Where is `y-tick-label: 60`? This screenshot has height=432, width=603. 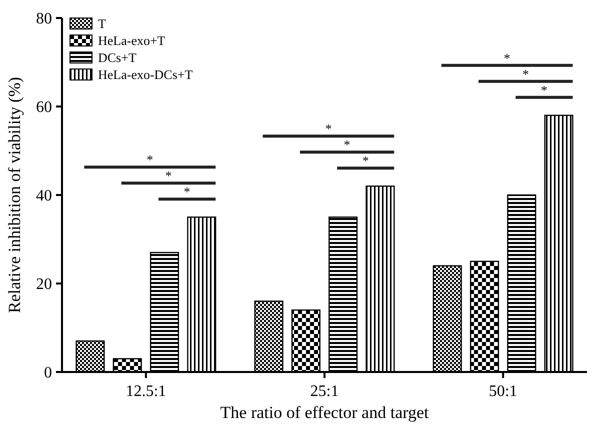
y-tick-label: 60 is located at coordinates (44, 107).